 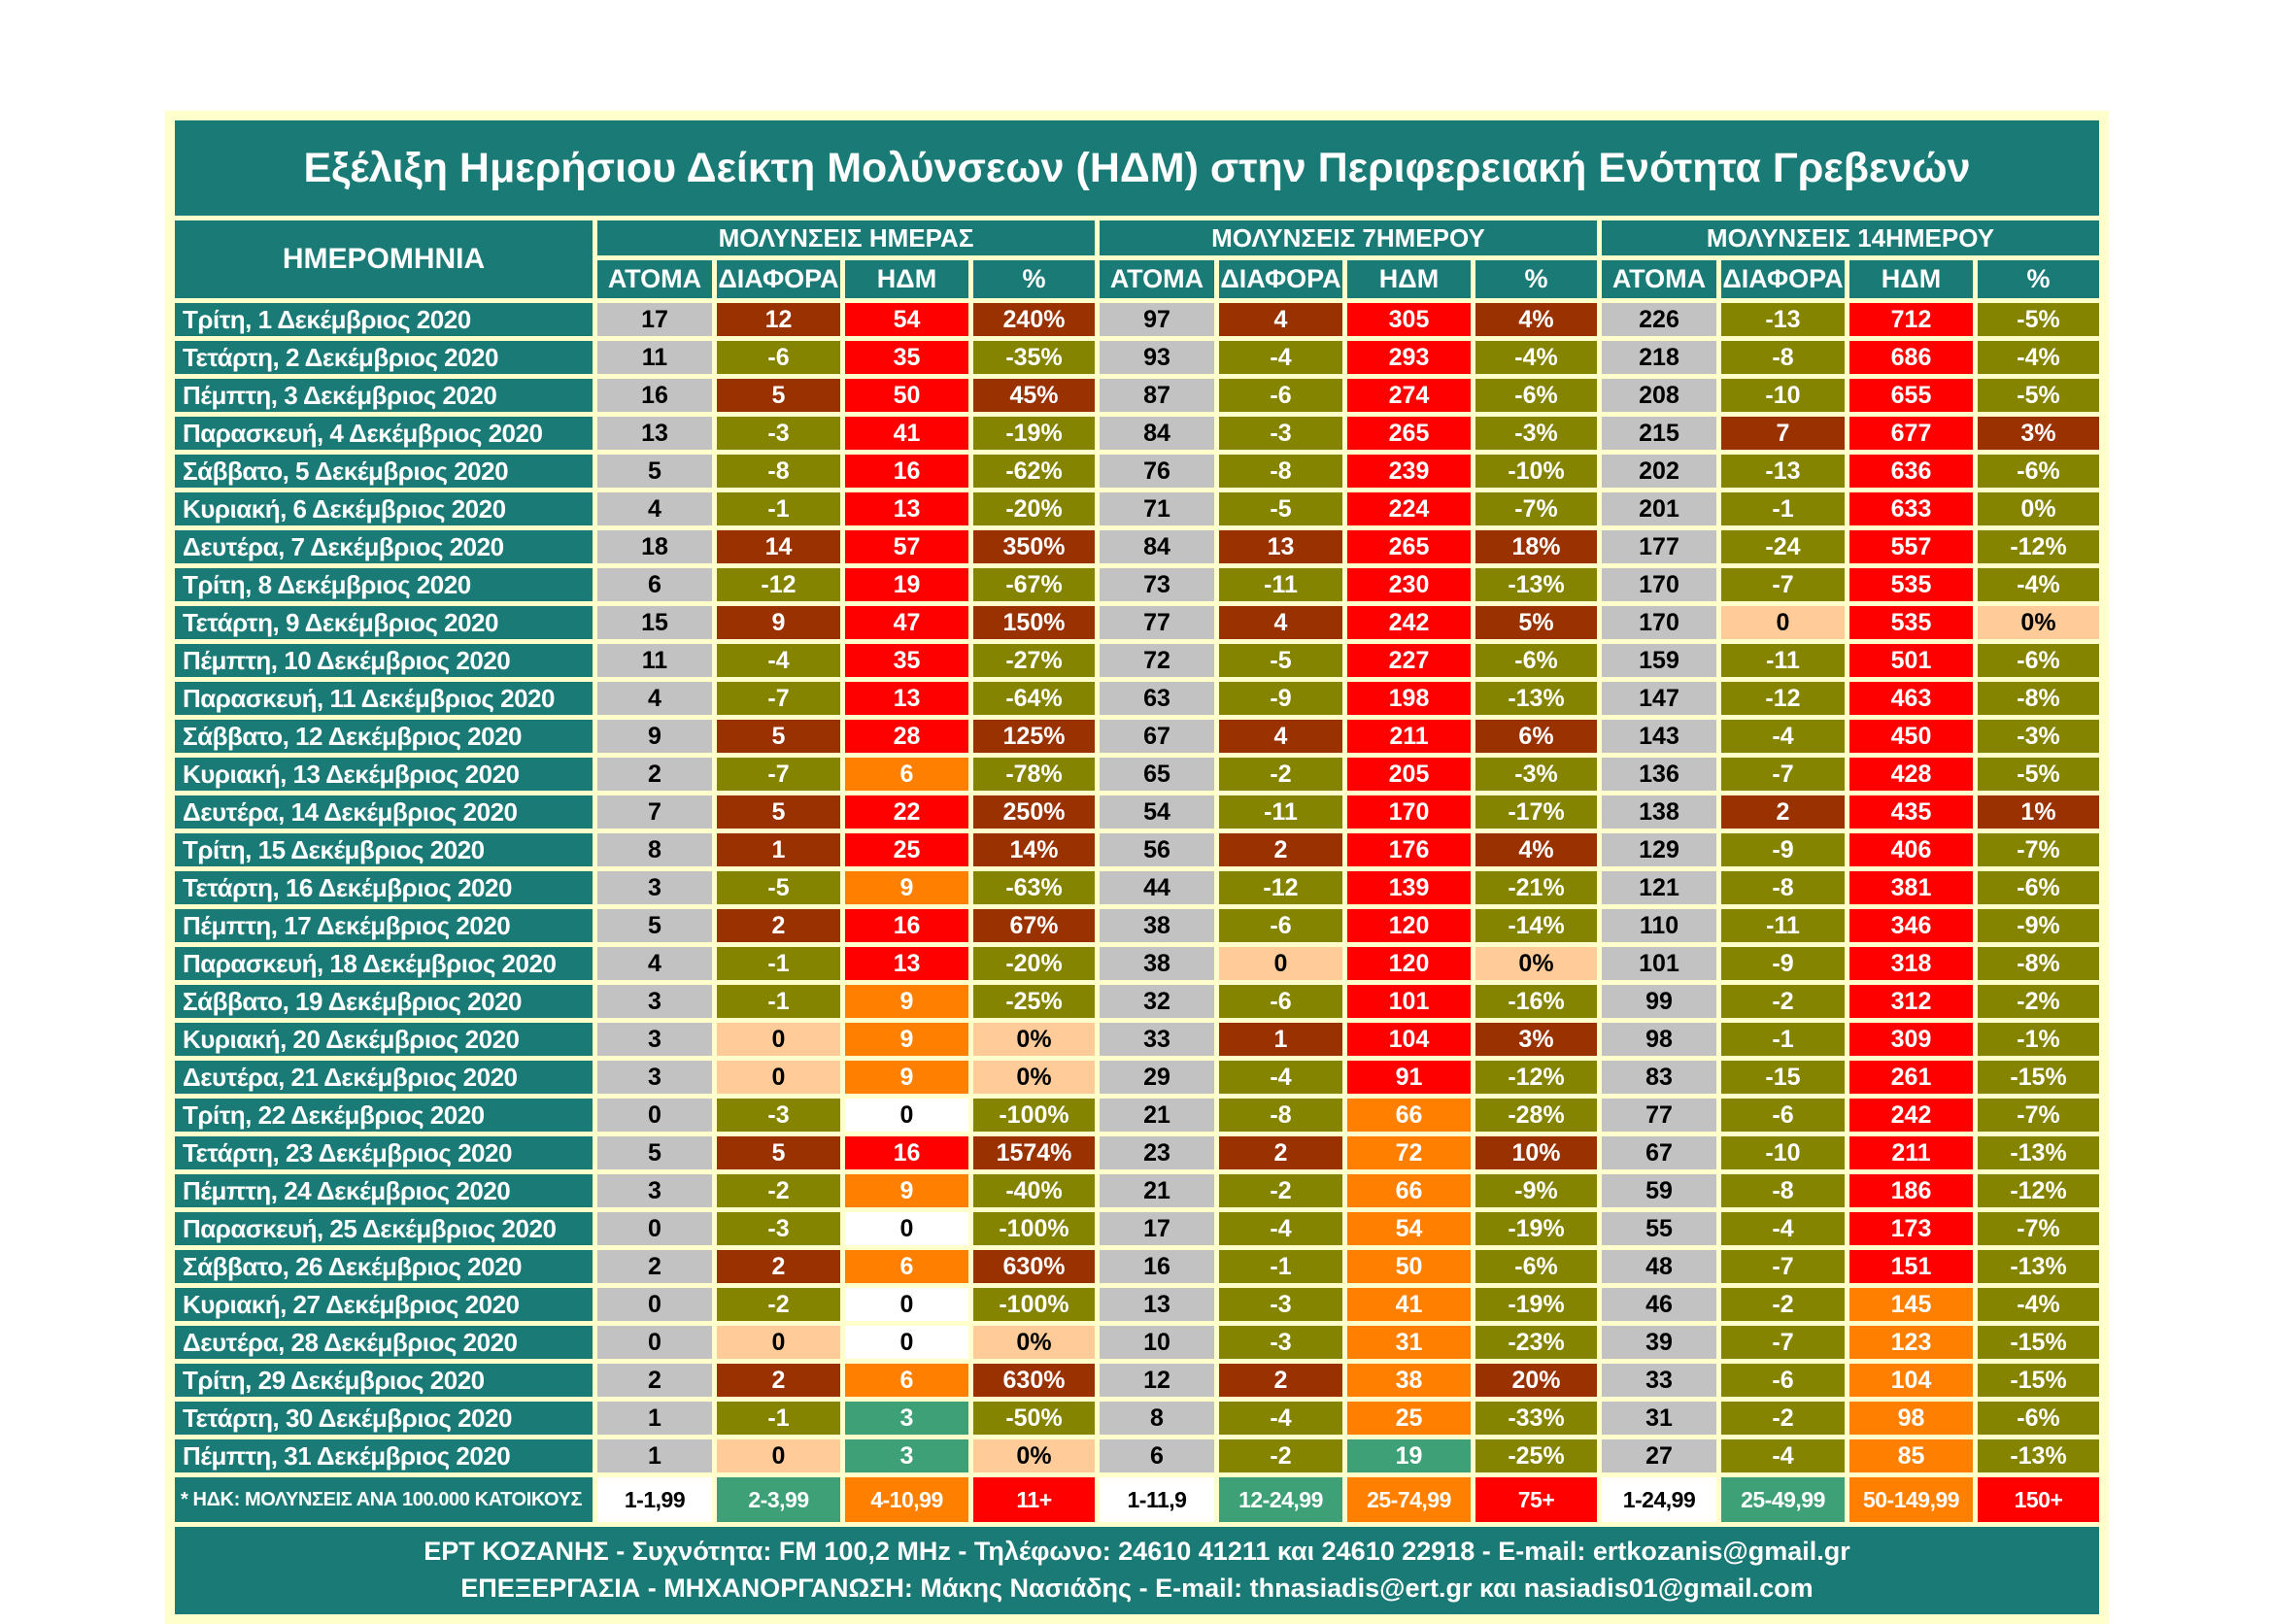 I want to click on value-cell-atoma: 8, so click(x=1157, y=1418).